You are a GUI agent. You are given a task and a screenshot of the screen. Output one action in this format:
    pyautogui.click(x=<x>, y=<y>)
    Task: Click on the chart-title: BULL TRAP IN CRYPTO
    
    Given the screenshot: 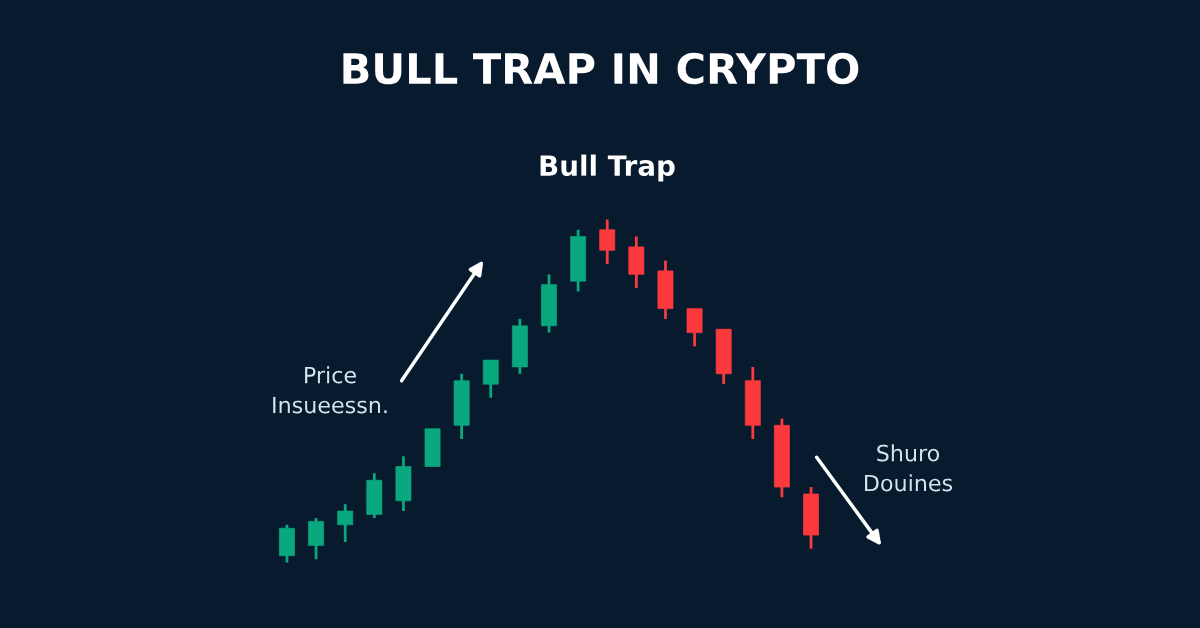 What is the action you would take?
    pyautogui.click(x=601, y=68)
    